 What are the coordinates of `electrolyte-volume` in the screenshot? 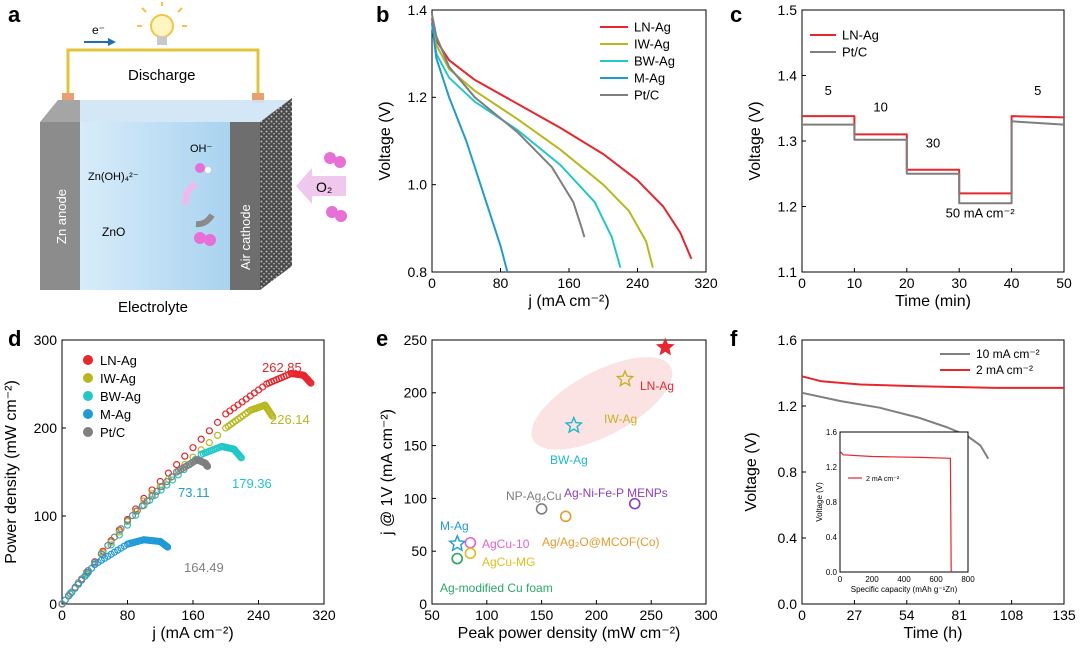 It's located at (155, 206).